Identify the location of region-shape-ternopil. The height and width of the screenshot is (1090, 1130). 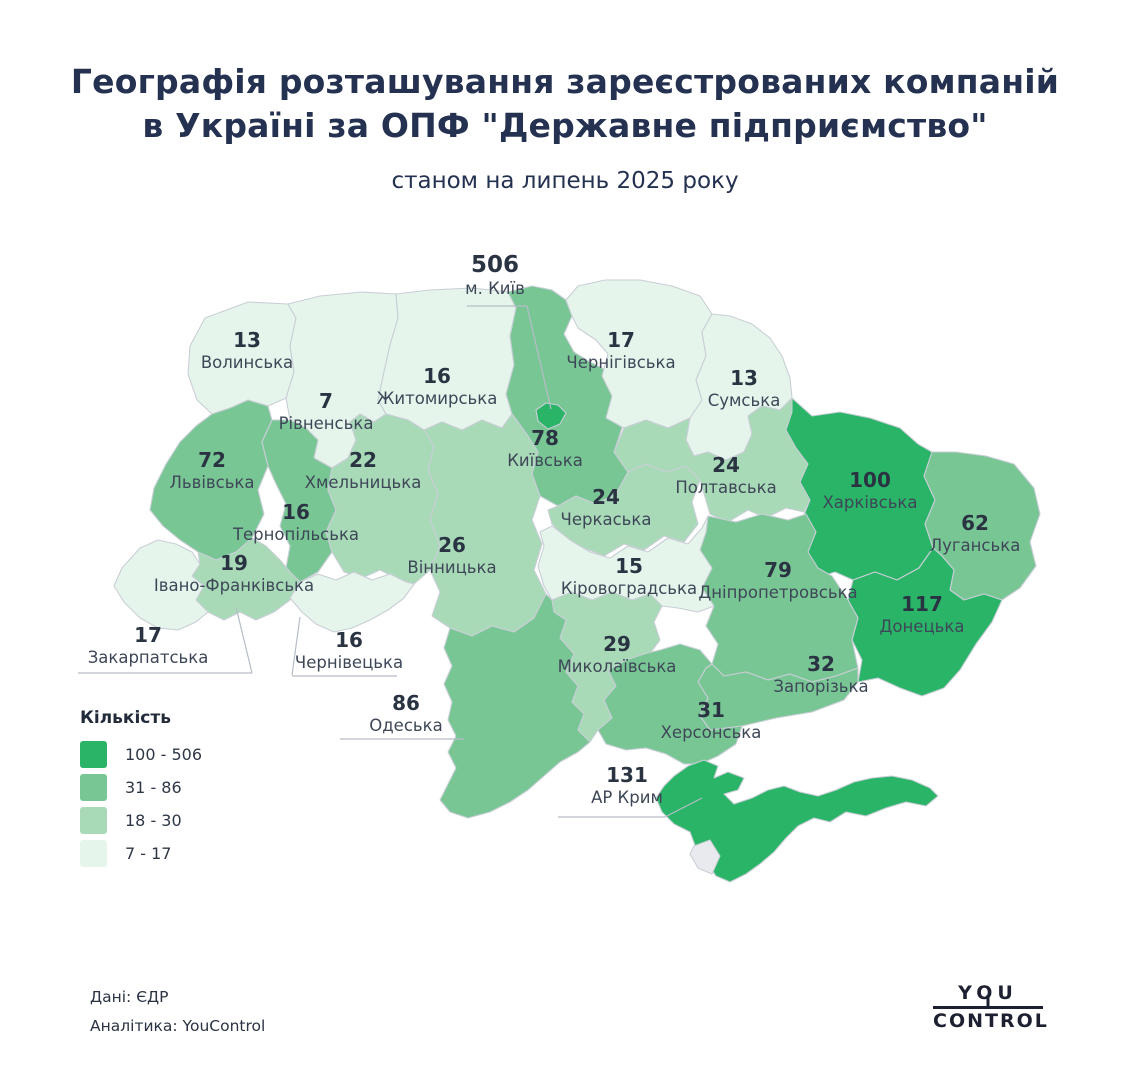
(299, 501).